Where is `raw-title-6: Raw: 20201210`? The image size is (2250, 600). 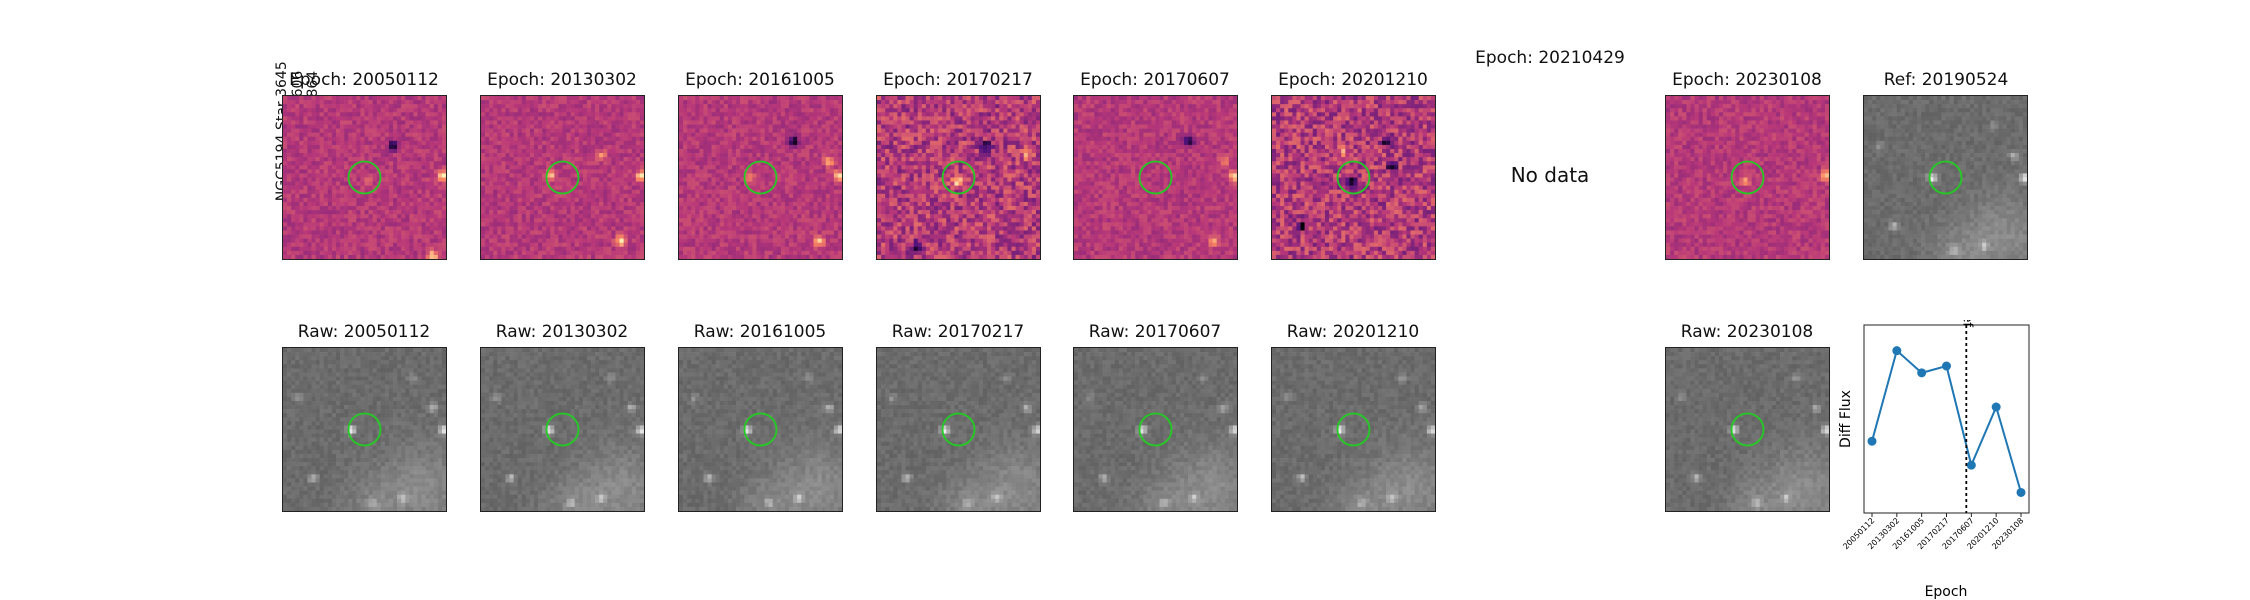 raw-title-6: Raw: 20201210 is located at coordinates (1353, 332).